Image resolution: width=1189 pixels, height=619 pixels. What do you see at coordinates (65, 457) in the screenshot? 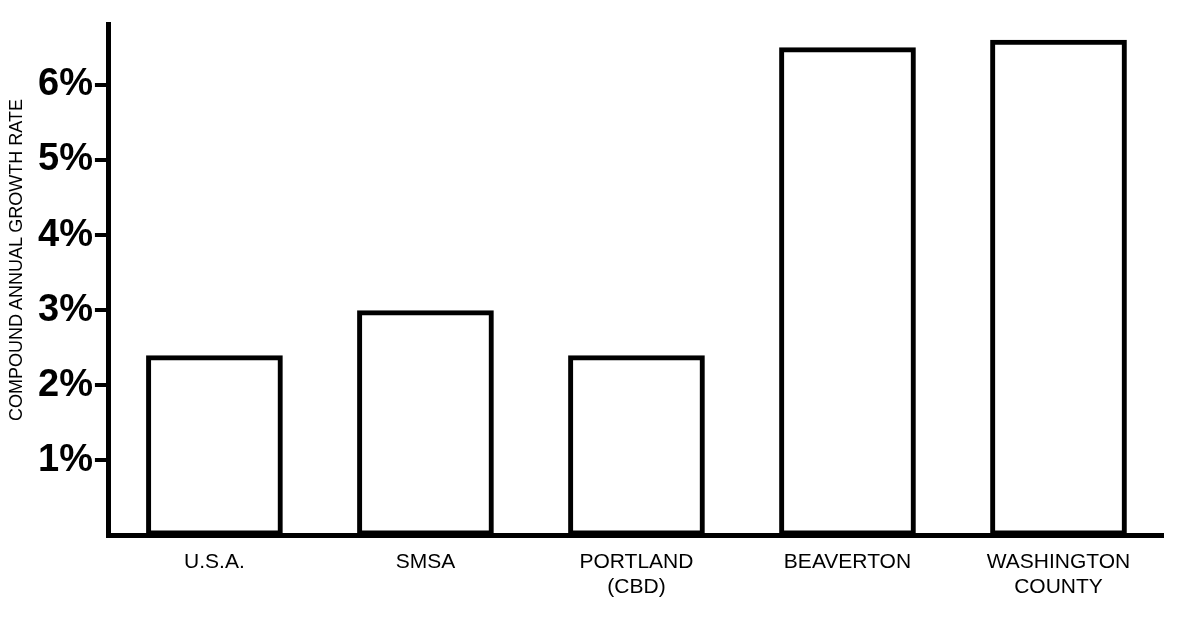
I see `y-tick-label: 1%` at bounding box center [65, 457].